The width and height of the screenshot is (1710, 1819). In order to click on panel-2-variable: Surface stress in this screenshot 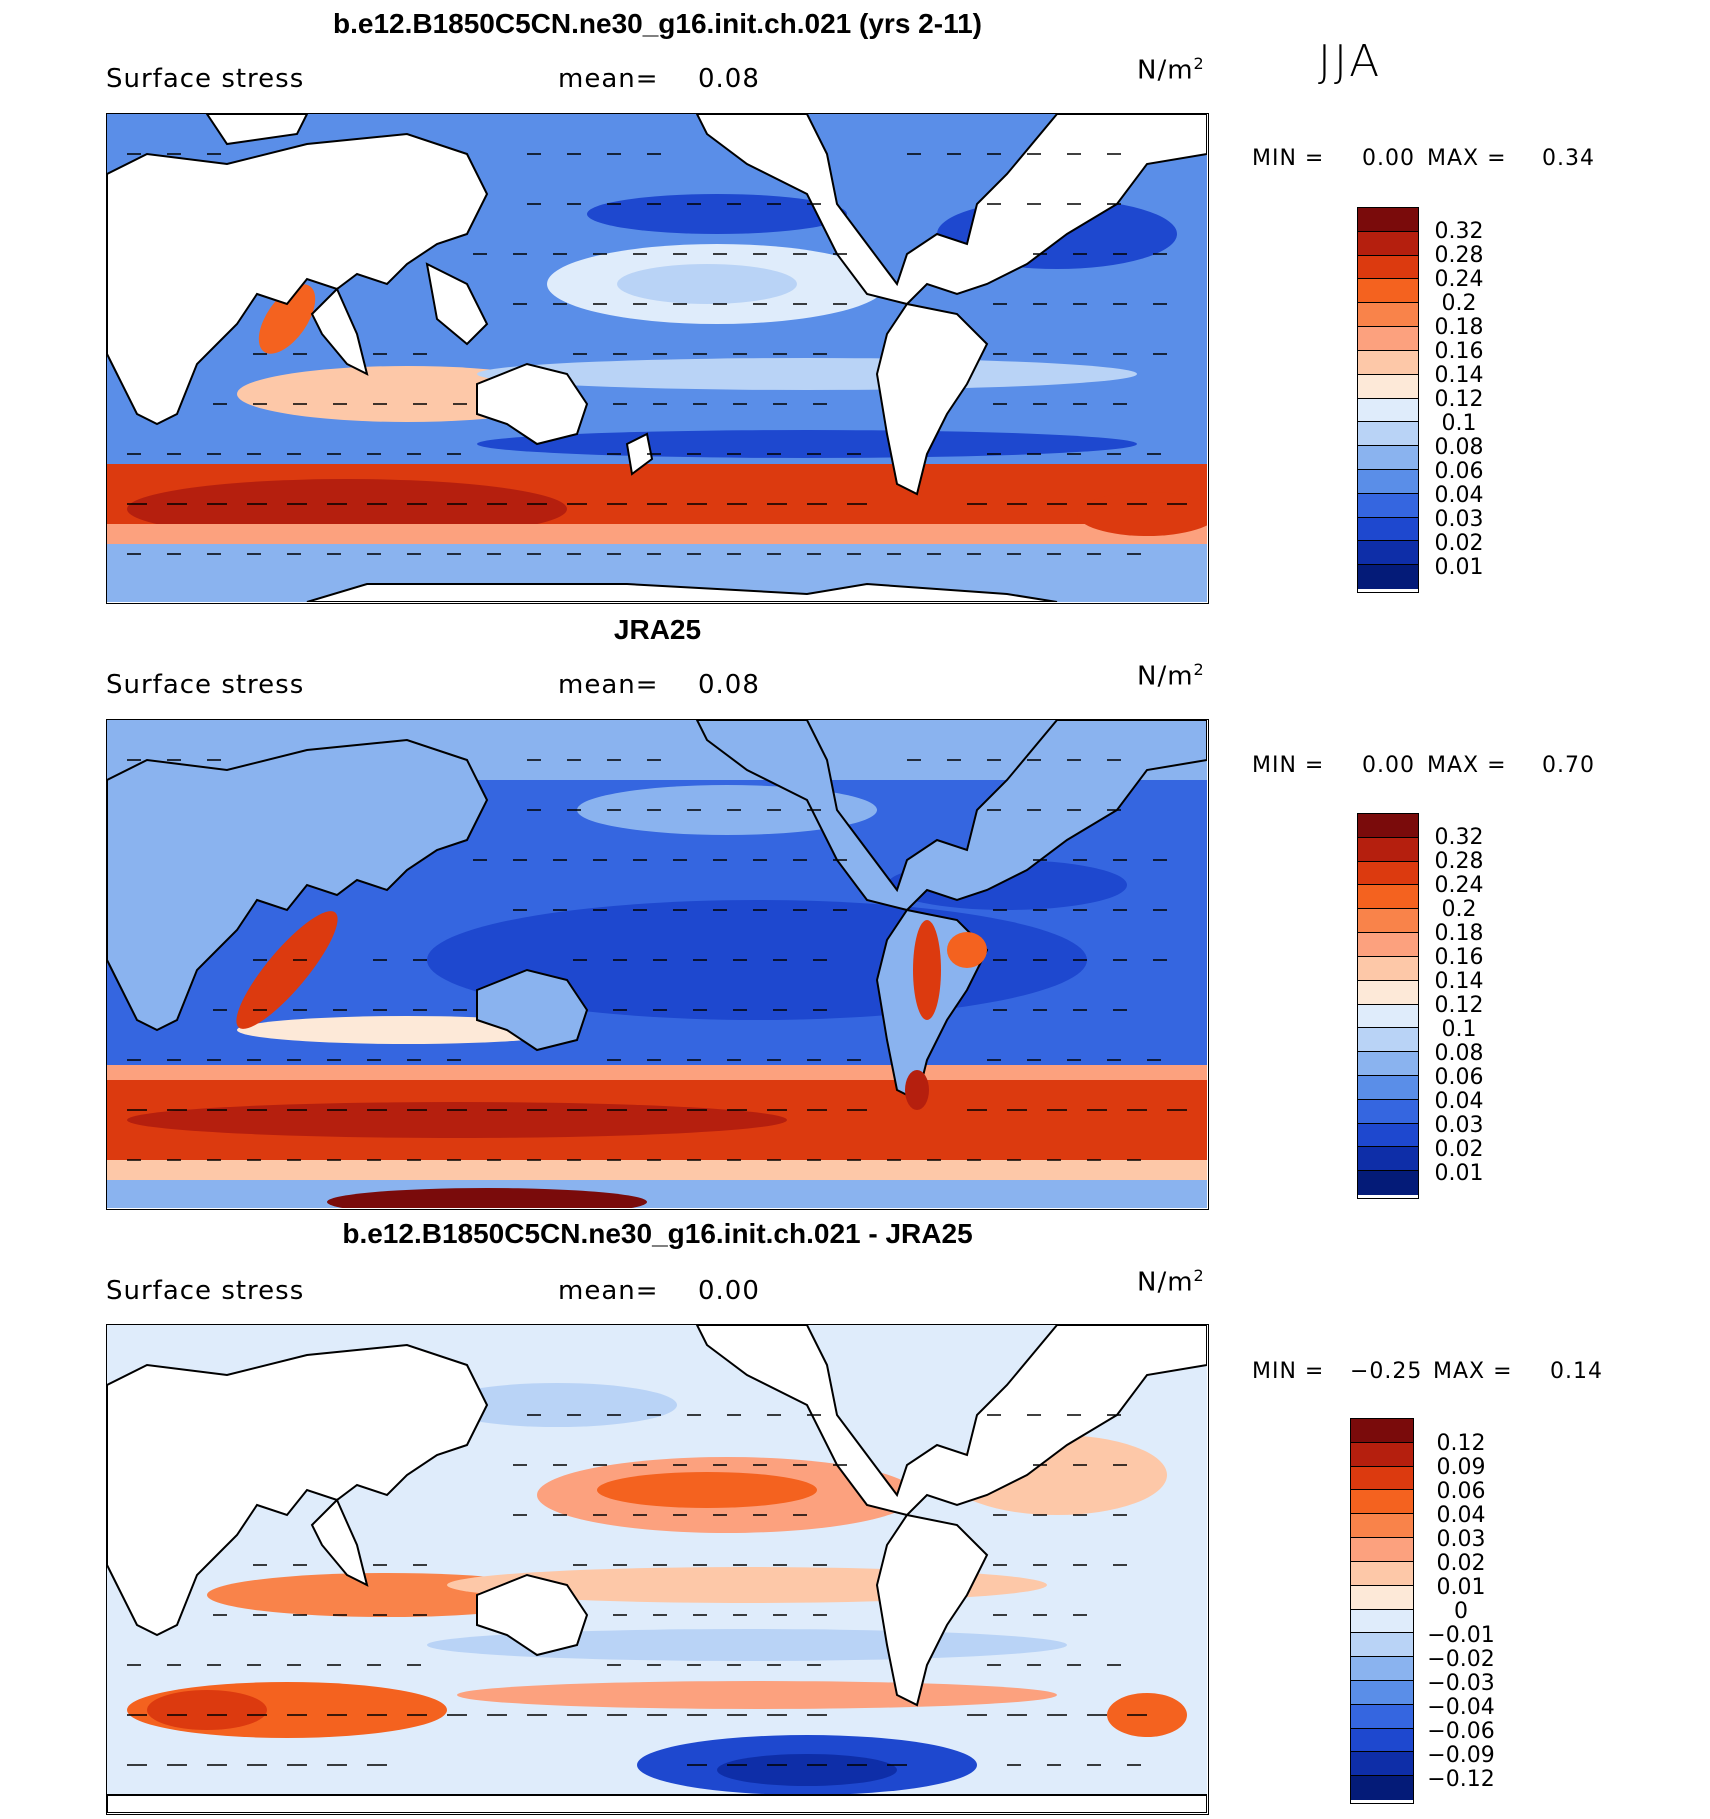, I will do `click(205, 685)`.